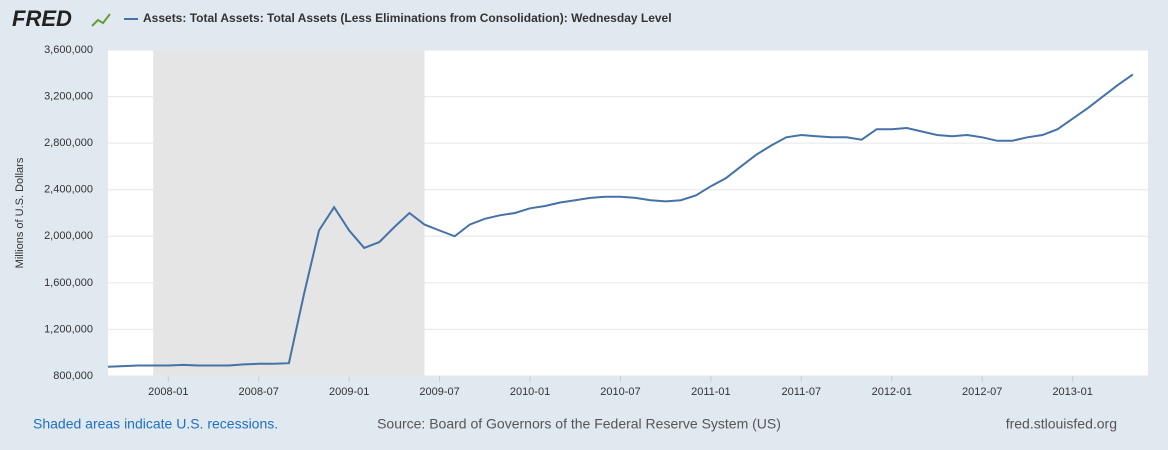 The image size is (1168, 450). What do you see at coordinates (802, 392) in the screenshot?
I see `x-tick-label: 2011-07` at bounding box center [802, 392].